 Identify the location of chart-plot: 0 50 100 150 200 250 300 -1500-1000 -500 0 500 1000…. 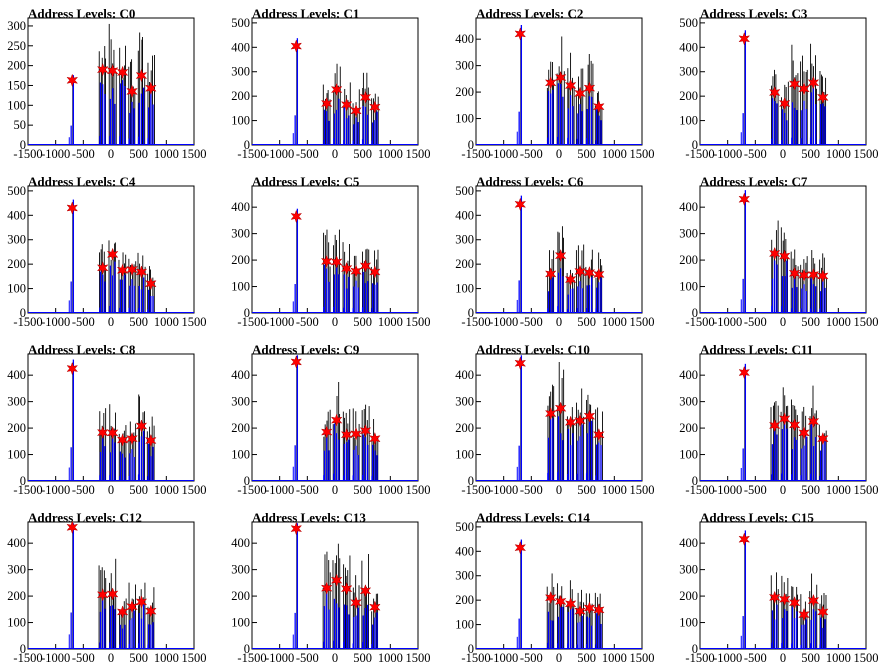
(107, 89).